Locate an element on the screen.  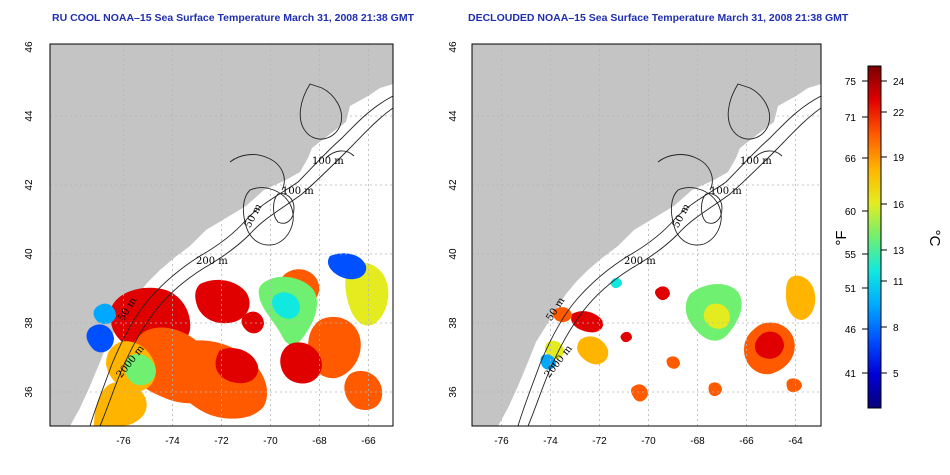
c-tick: 13 is located at coordinates (899, 251).